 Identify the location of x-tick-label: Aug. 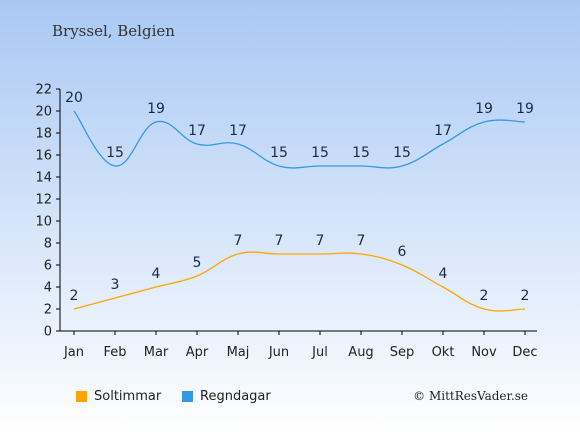
(360, 352).